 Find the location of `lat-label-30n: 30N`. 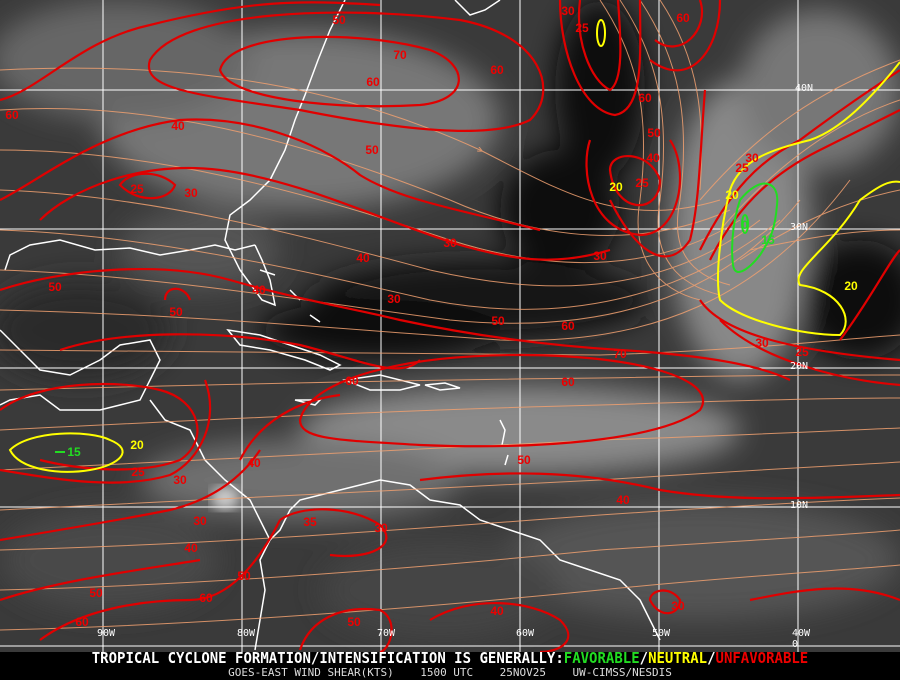

lat-label-30n: 30N is located at coordinates (799, 227).